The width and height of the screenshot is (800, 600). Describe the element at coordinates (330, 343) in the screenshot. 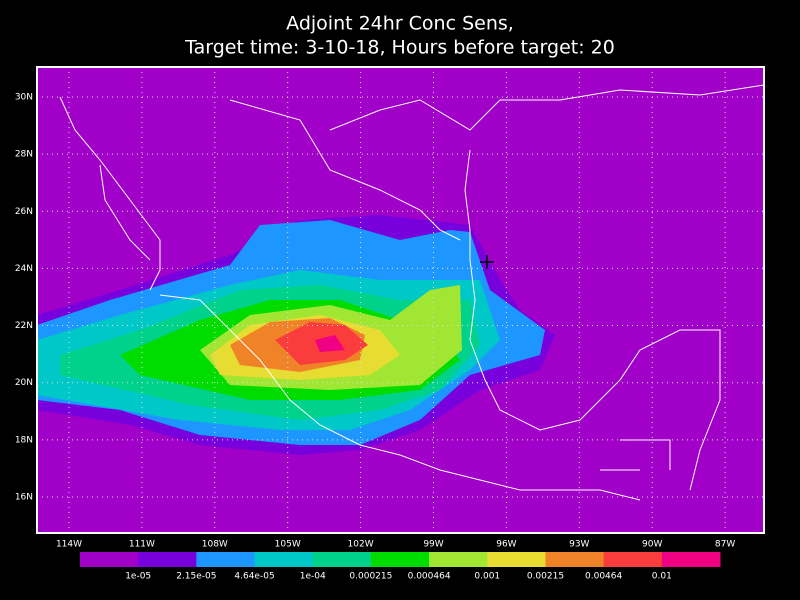

I see `contour` at that location.